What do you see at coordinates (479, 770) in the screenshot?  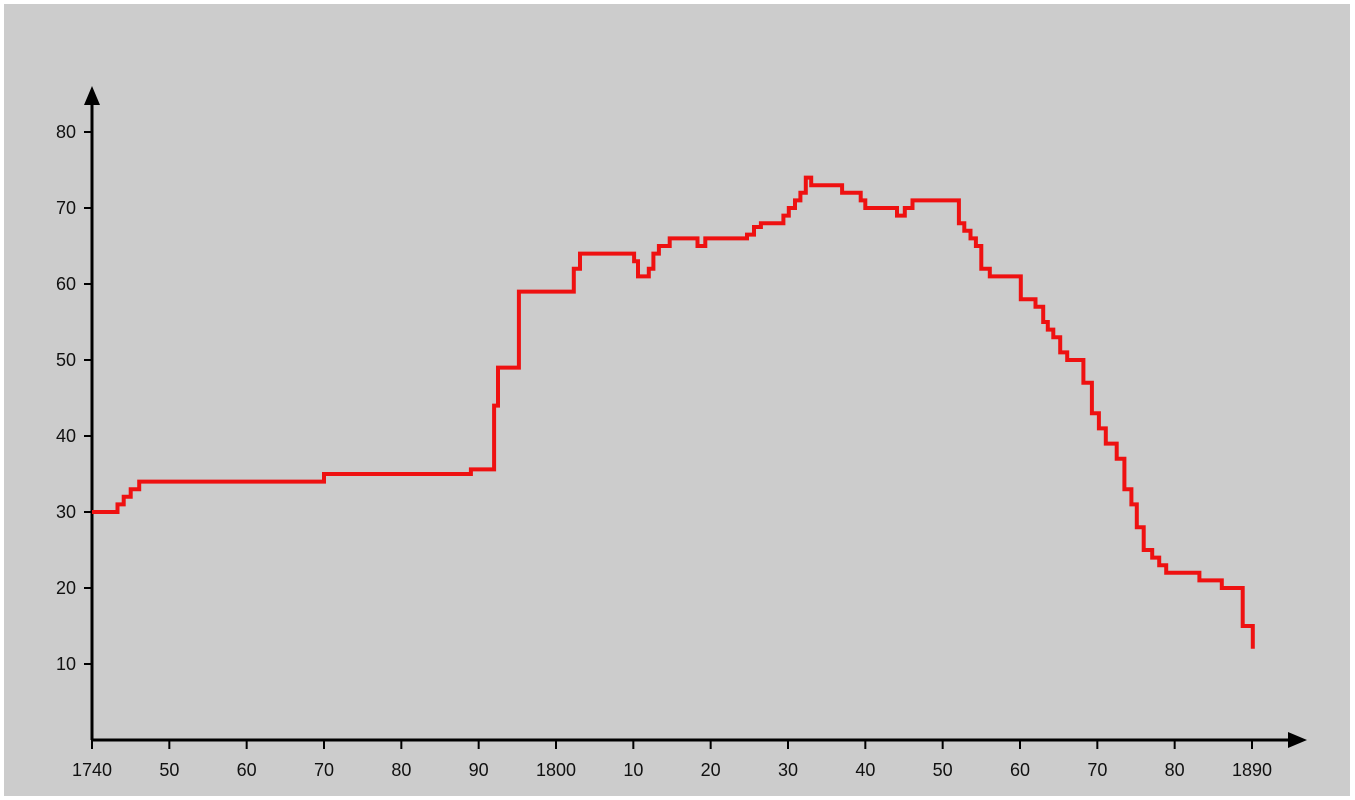 I see `x-tick-label: 90` at bounding box center [479, 770].